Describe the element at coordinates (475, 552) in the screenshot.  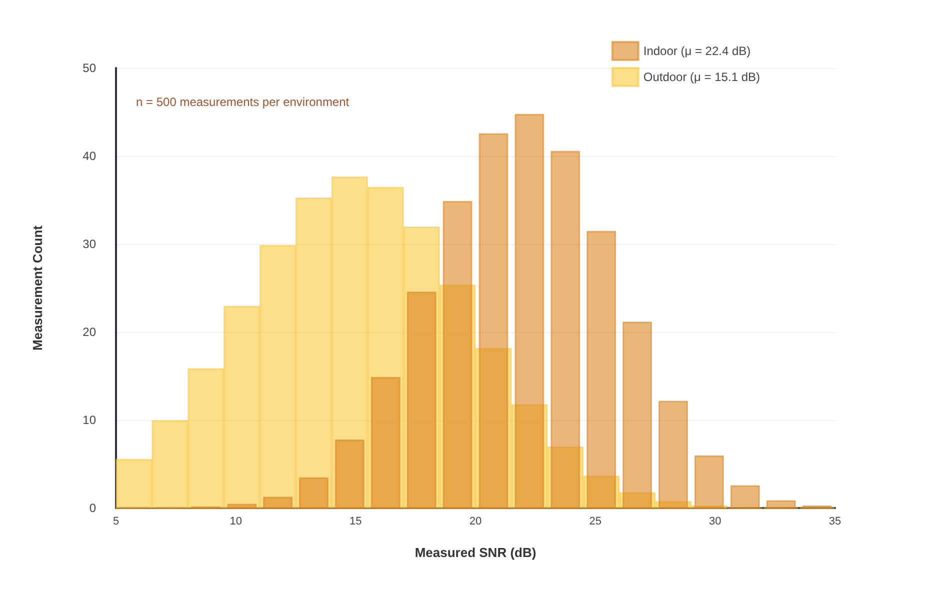
I see `x-axis-title: Measured SNR (dB)` at that location.